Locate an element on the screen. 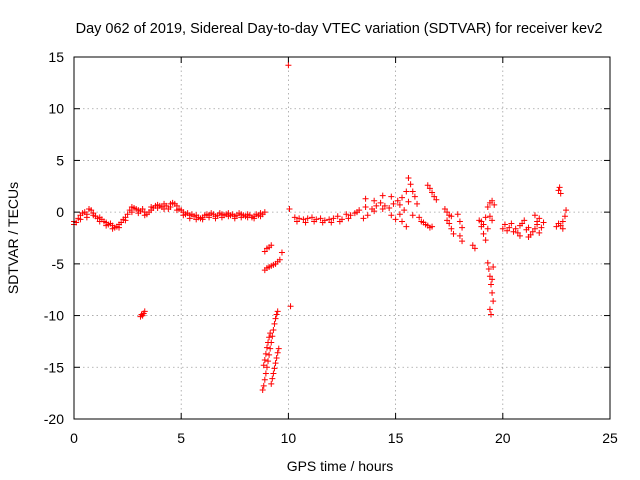 Image resolution: width=640 pixels, height=480 pixels. y-tick-label: 0 is located at coordinates (60, 212).